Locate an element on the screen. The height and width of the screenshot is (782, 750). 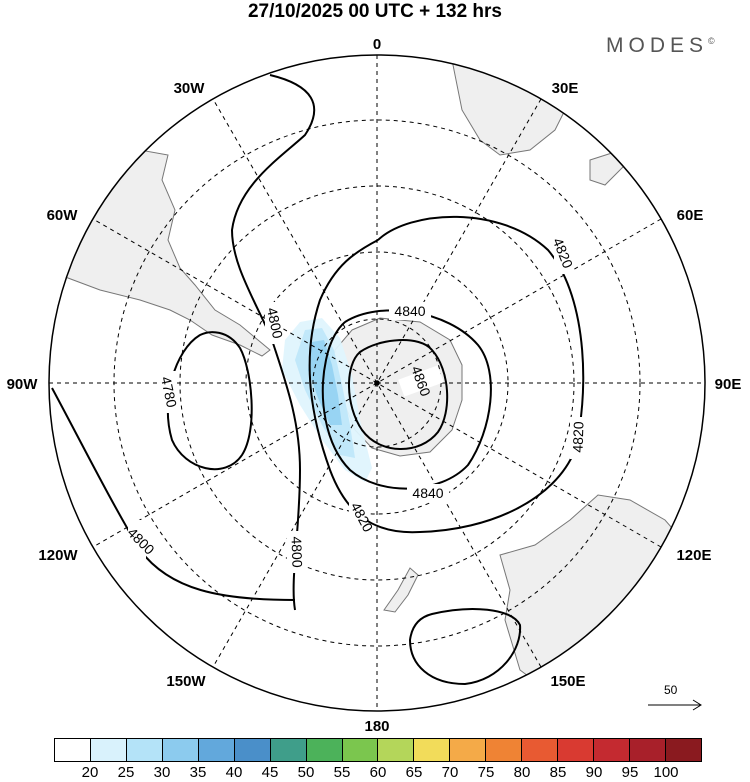
colorbar-tick-label: 55 is located at coordinates (342, 772).